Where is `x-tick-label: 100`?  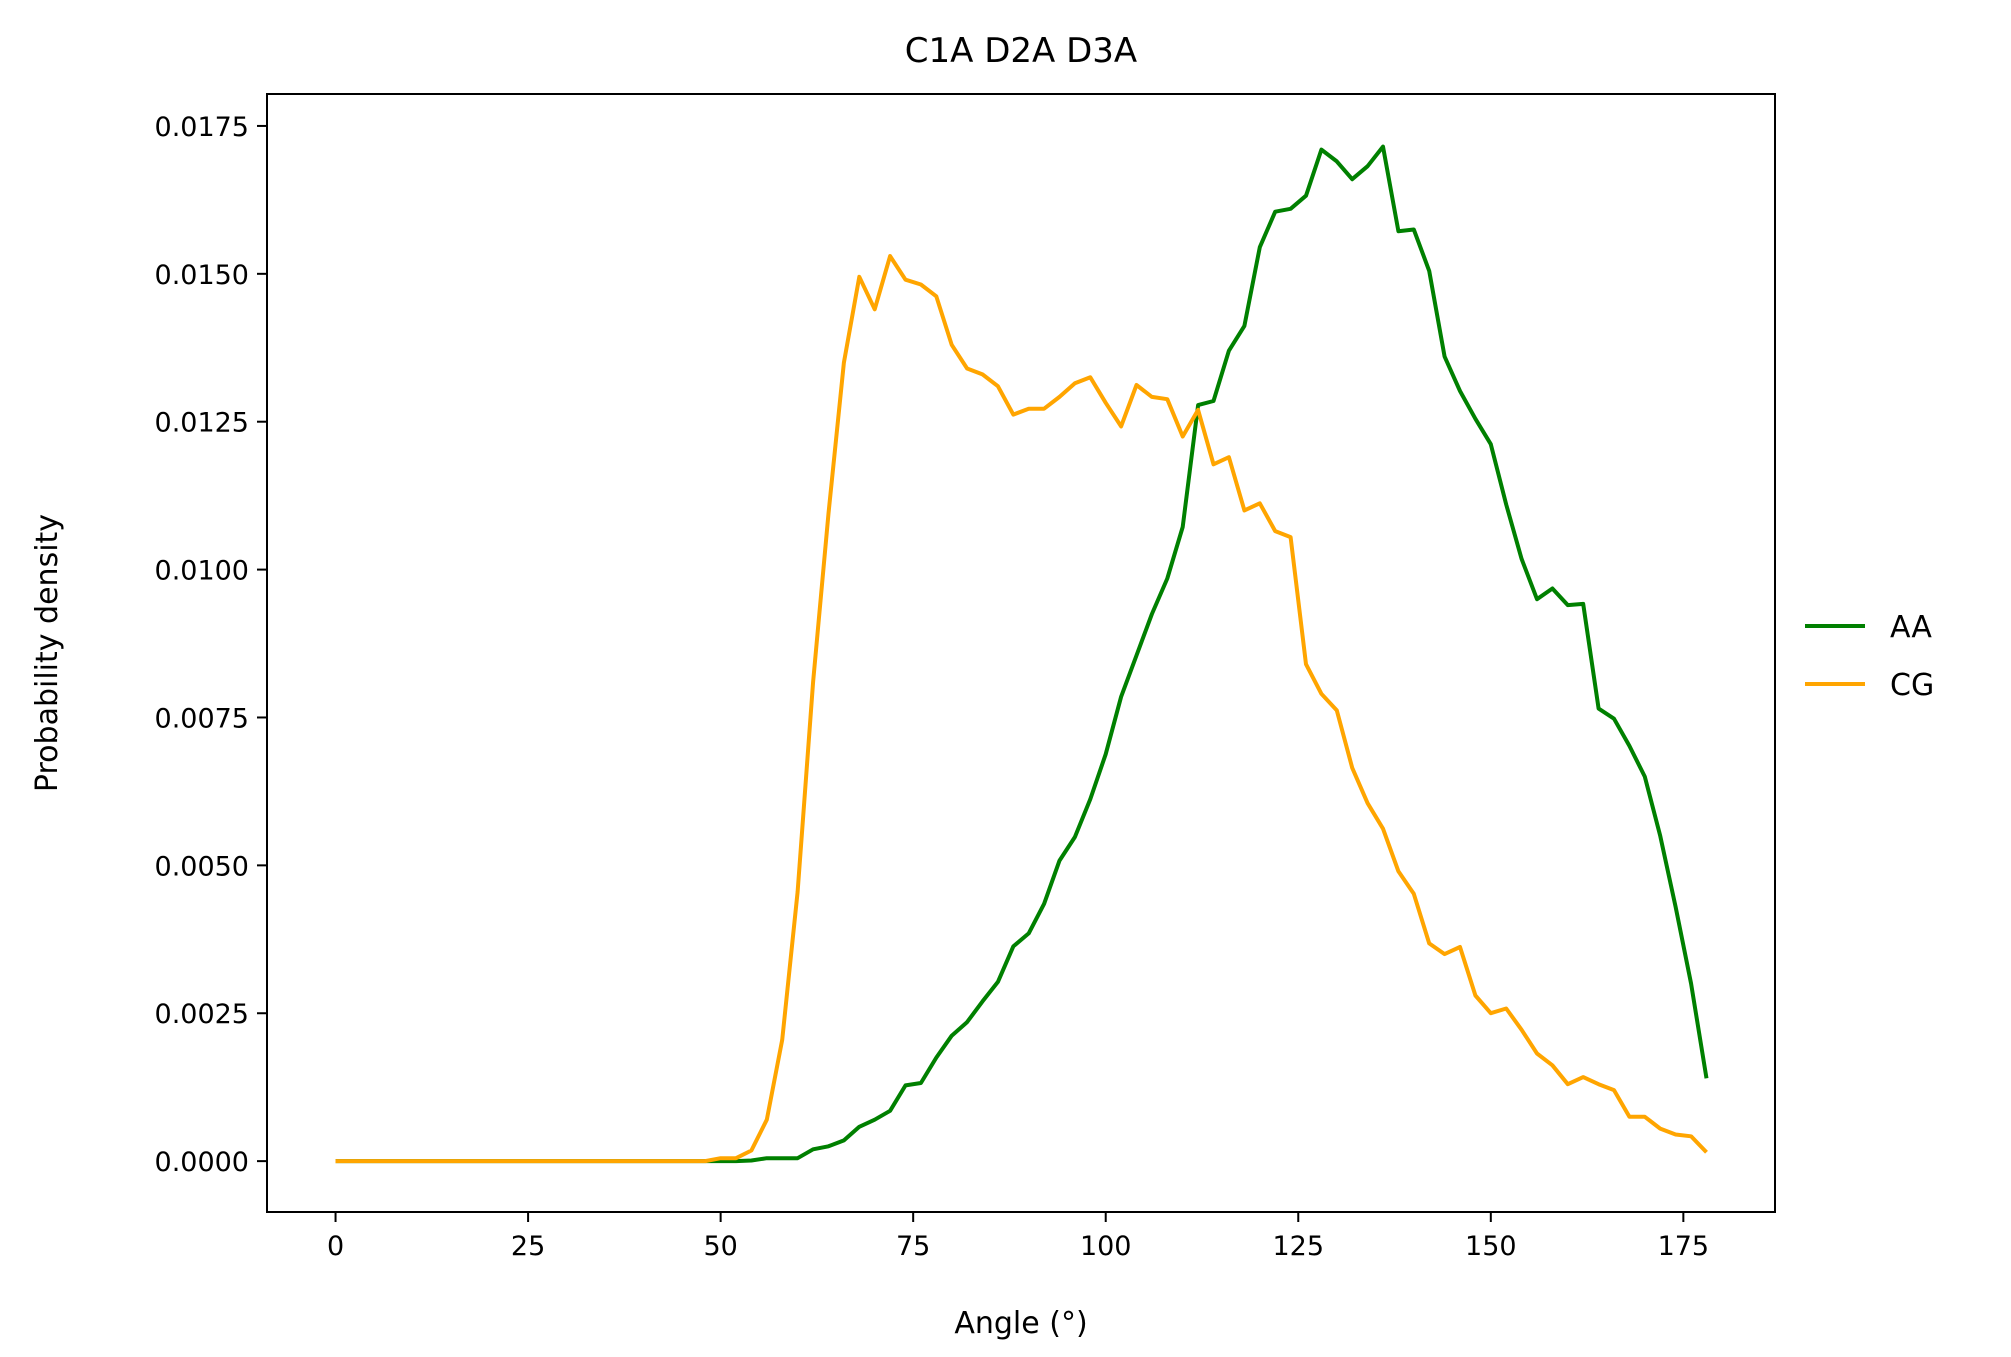 x-tick-label: 100 is located at coordinates (1106, 1246).